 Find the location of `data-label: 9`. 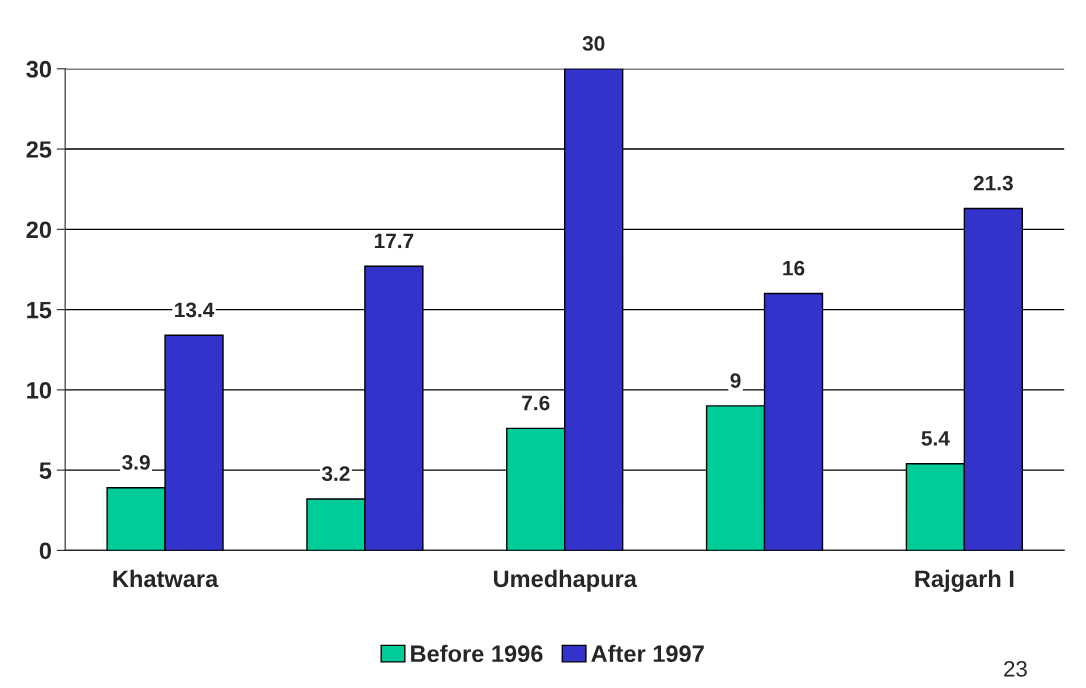

data-label: 9 is located at coordinates (735, 380).